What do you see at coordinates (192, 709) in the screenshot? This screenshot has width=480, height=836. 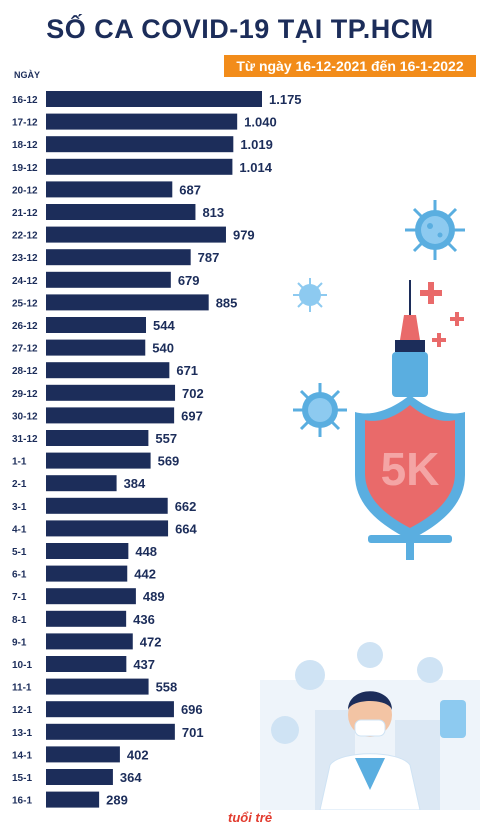 I see `value-label: 696` at bounding box center [192, 709].